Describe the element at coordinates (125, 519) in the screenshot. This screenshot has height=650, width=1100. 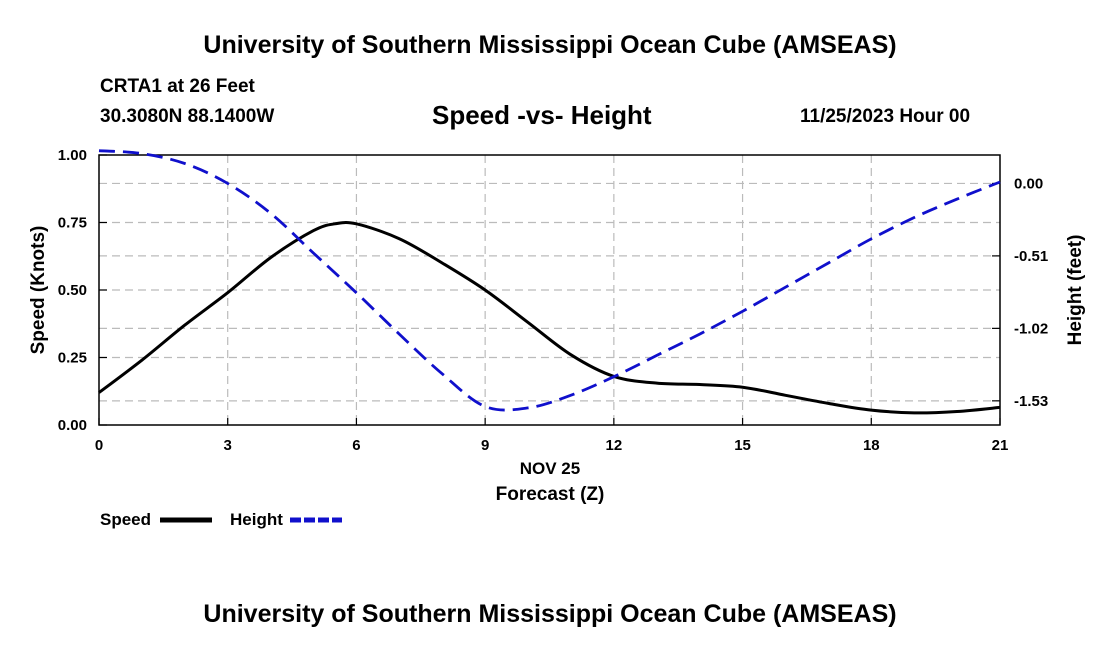
I see `legend-speed-label: Speed` at that location.